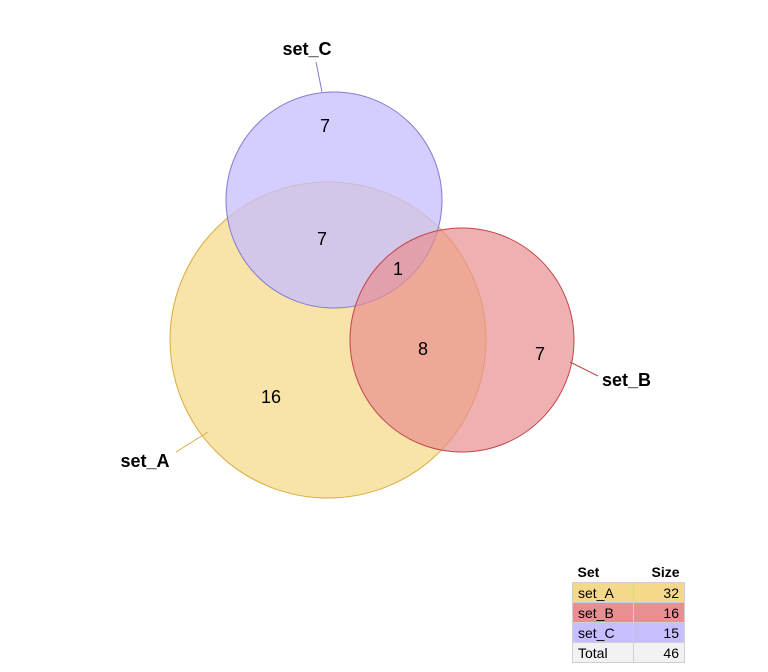  Describe the element at coordinates (540, 354) in the screenshot. I see `region-count-b-only: 7` at that location.